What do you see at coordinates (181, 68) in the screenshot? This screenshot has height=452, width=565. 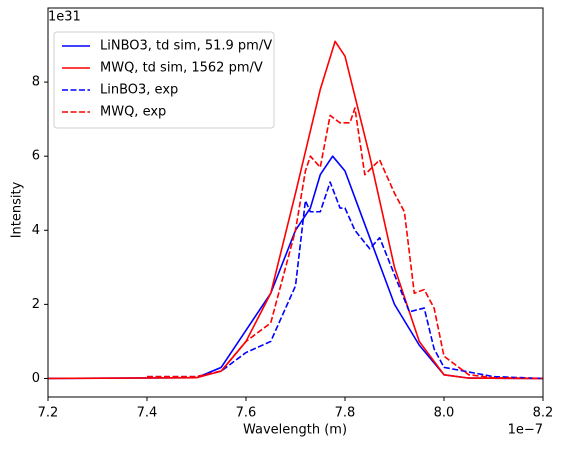 I see `legend-label: MWQ, td sim, 1562 pm/V` at bounding box center [181, 68].